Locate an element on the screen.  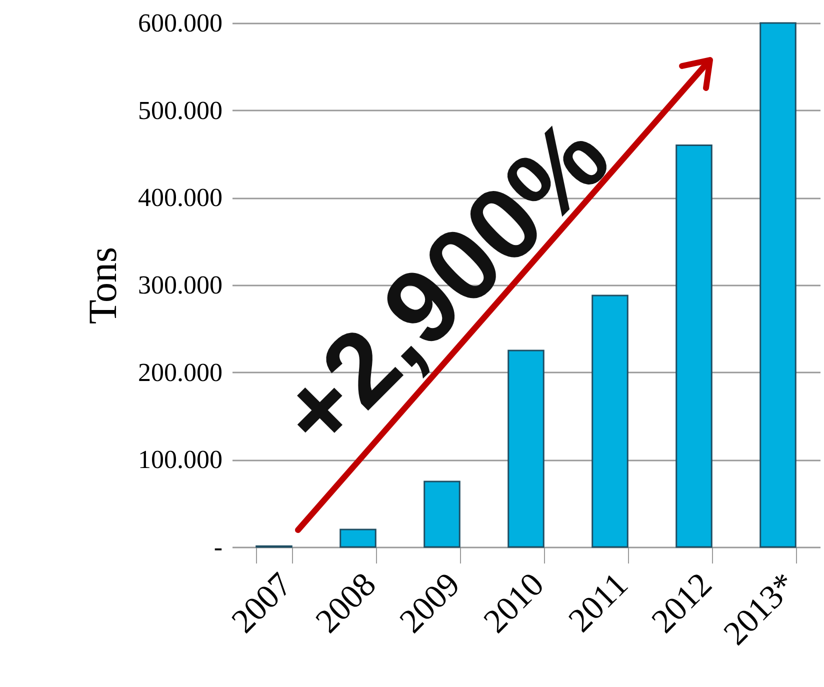
x-tick-label: 2011 is located at coordinates (599, 603).